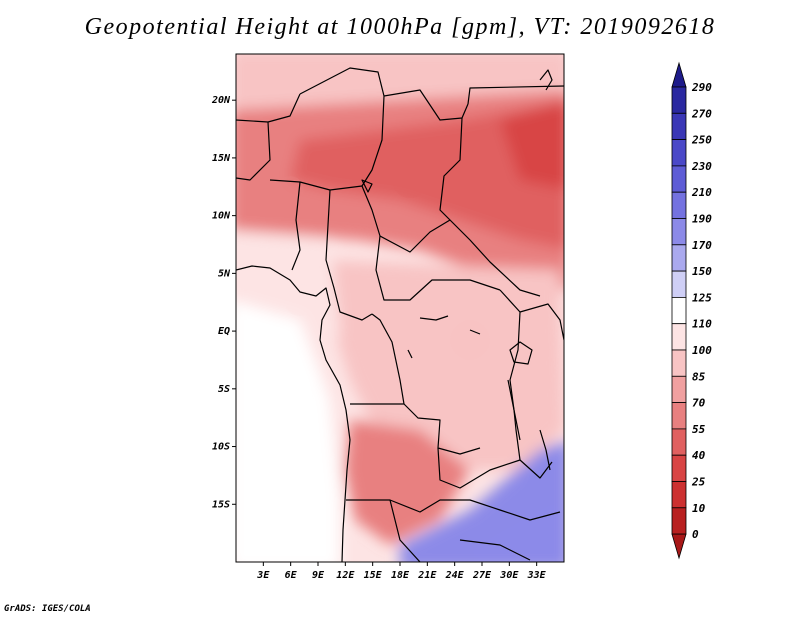  What do you see at coordinates (427, 175) in the screenshot?
I see `region-chad-sudan-core` at bounding box center [427, 175].